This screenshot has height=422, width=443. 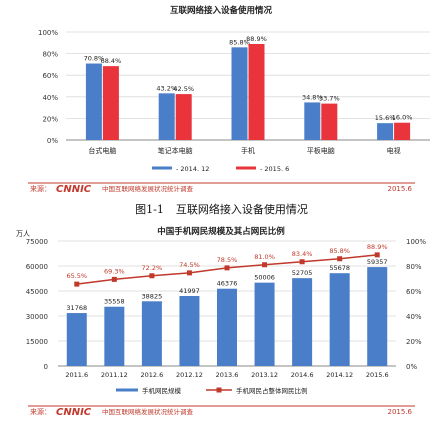 I want to click on y-left-tick-label: 45000, so click(x=37, y=292).